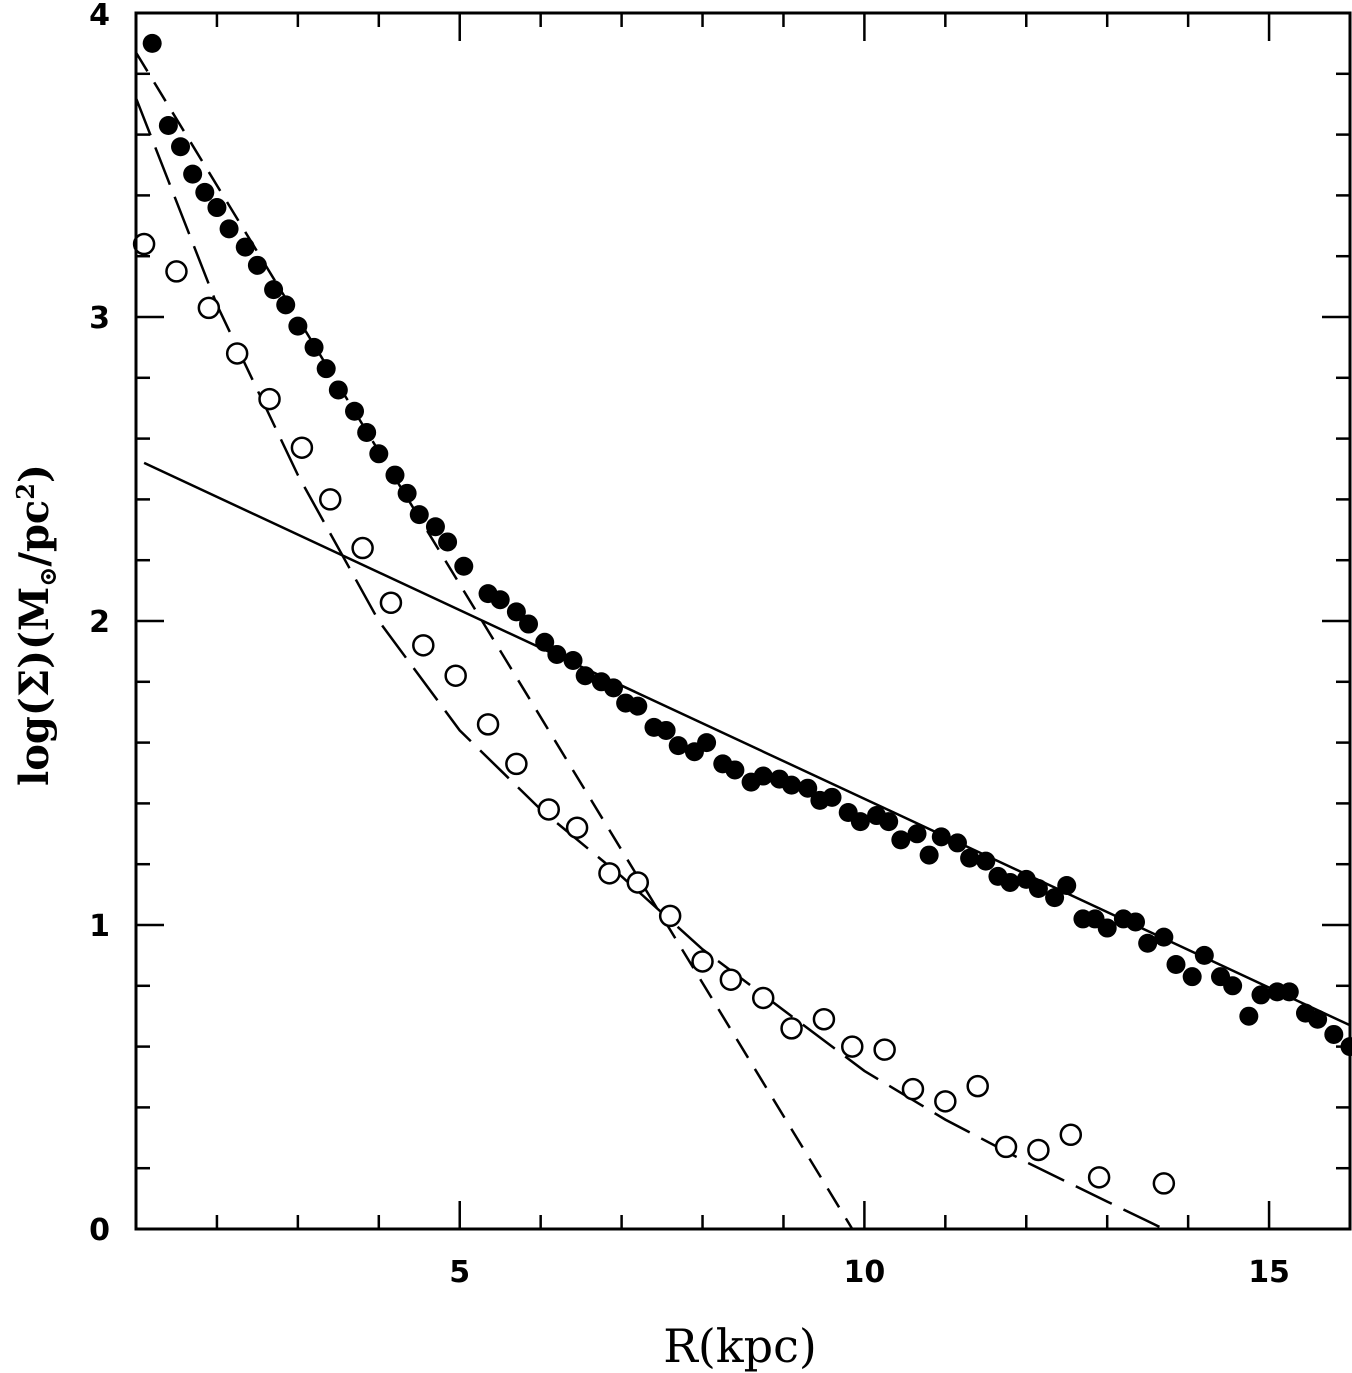 This screenshot has width=1352, height=1373. I want to click on x-tick-label: 15, so click(1269, 1272).